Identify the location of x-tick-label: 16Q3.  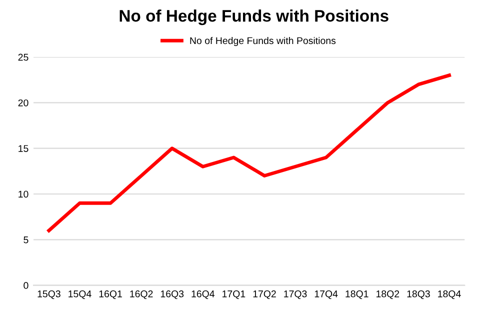
(172, 295).